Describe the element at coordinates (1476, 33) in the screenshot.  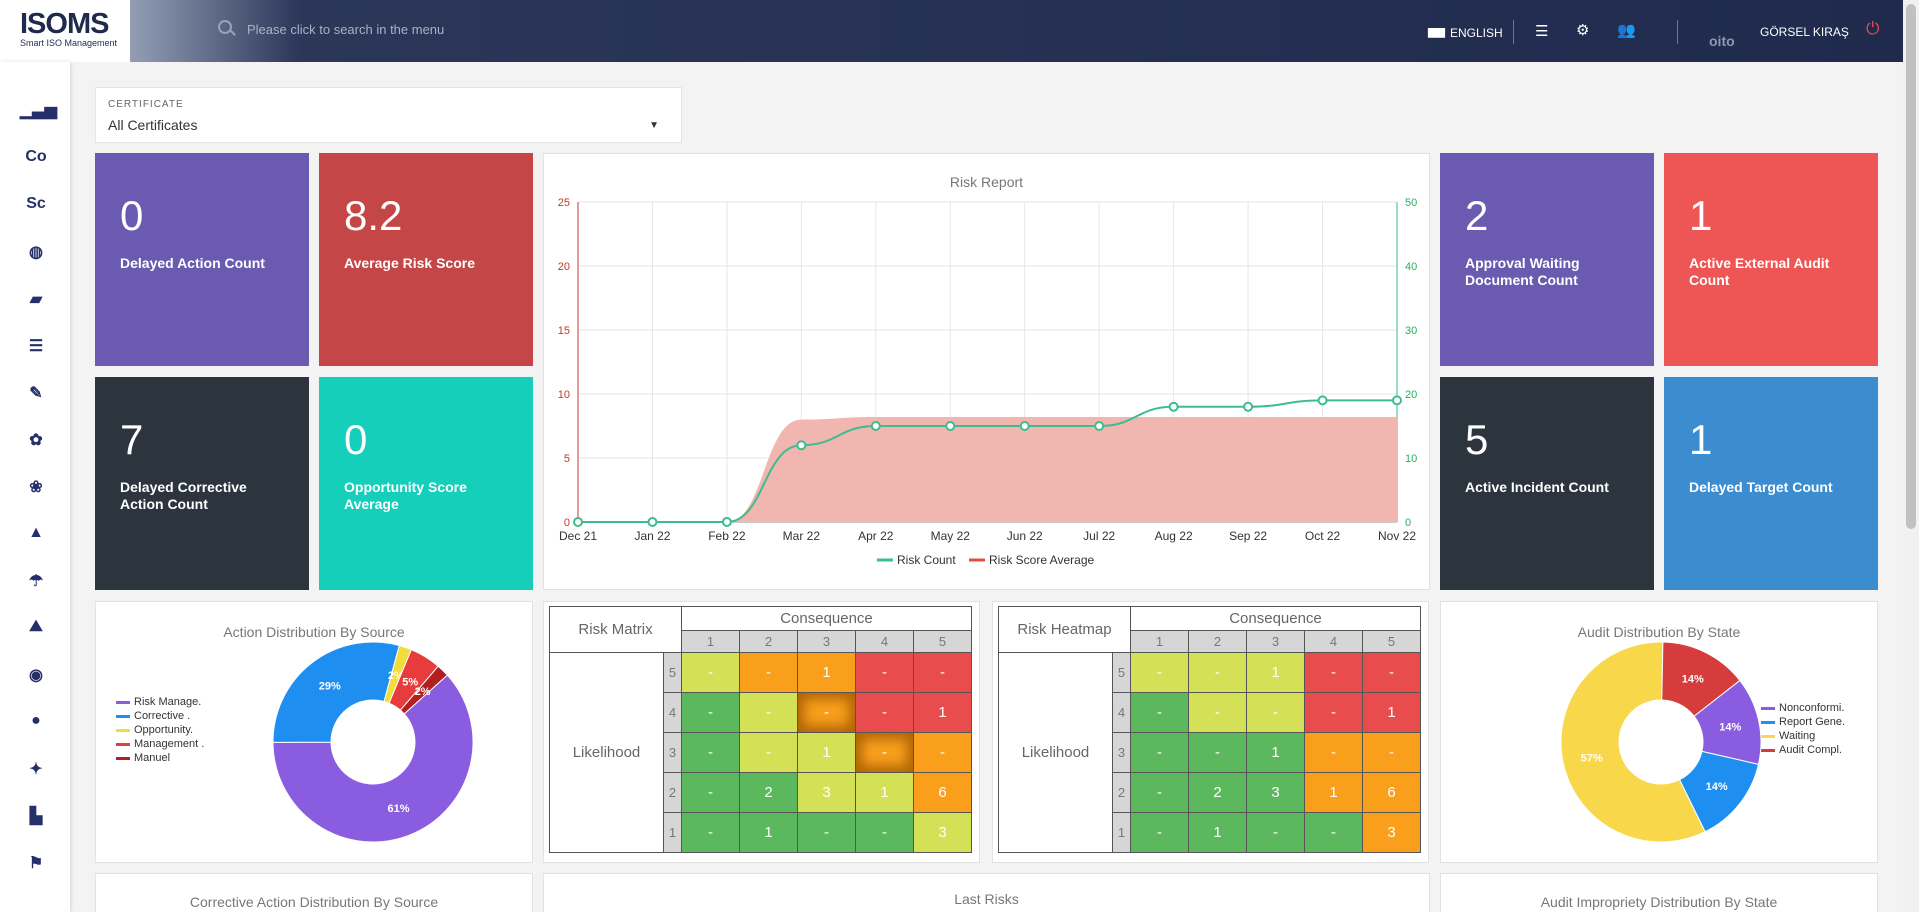
I see `language-selector: ENGLISH` at that location.